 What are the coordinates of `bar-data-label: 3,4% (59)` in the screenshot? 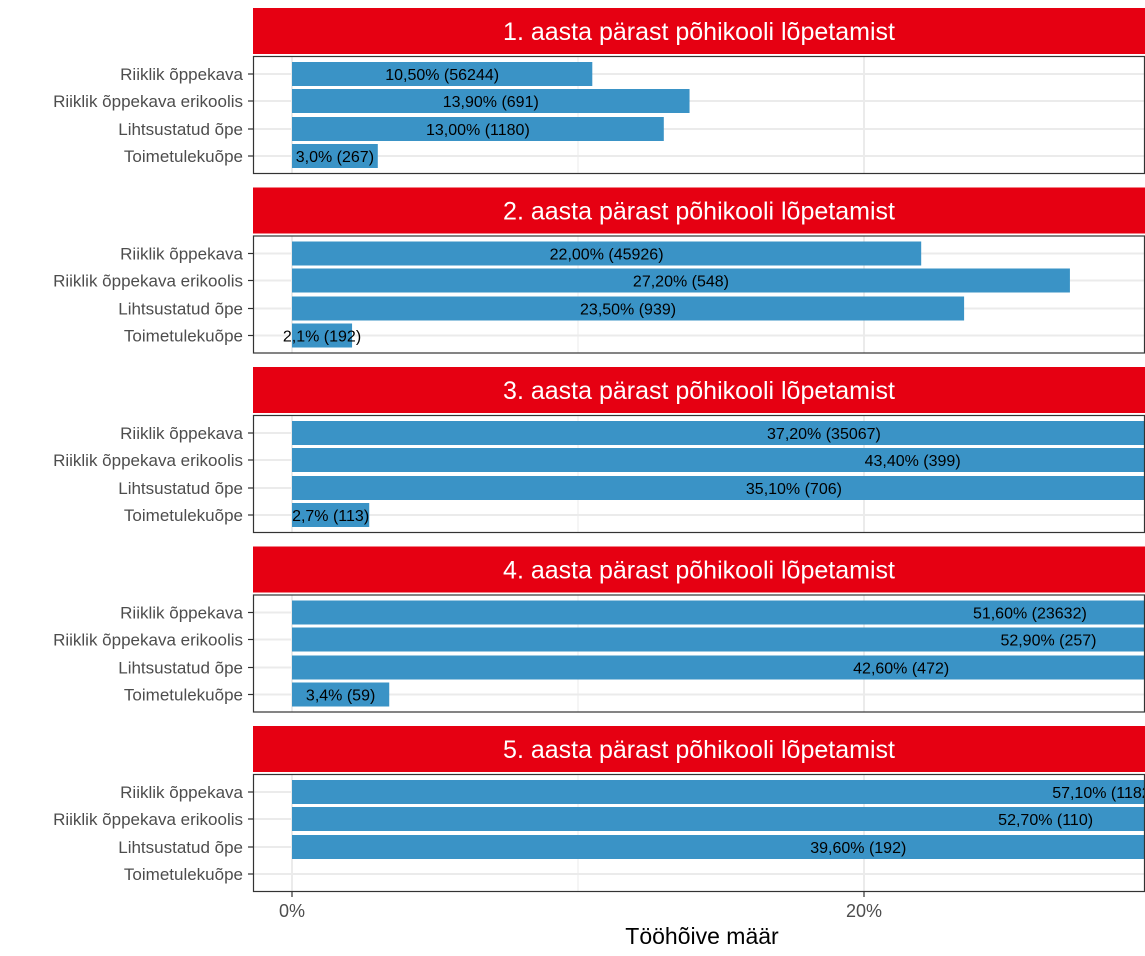 It's located at (340, 696).